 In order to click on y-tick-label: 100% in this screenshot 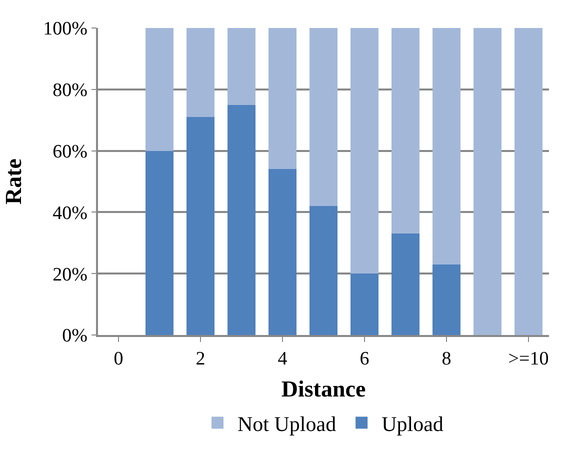, I will do `click(65, 29)`.